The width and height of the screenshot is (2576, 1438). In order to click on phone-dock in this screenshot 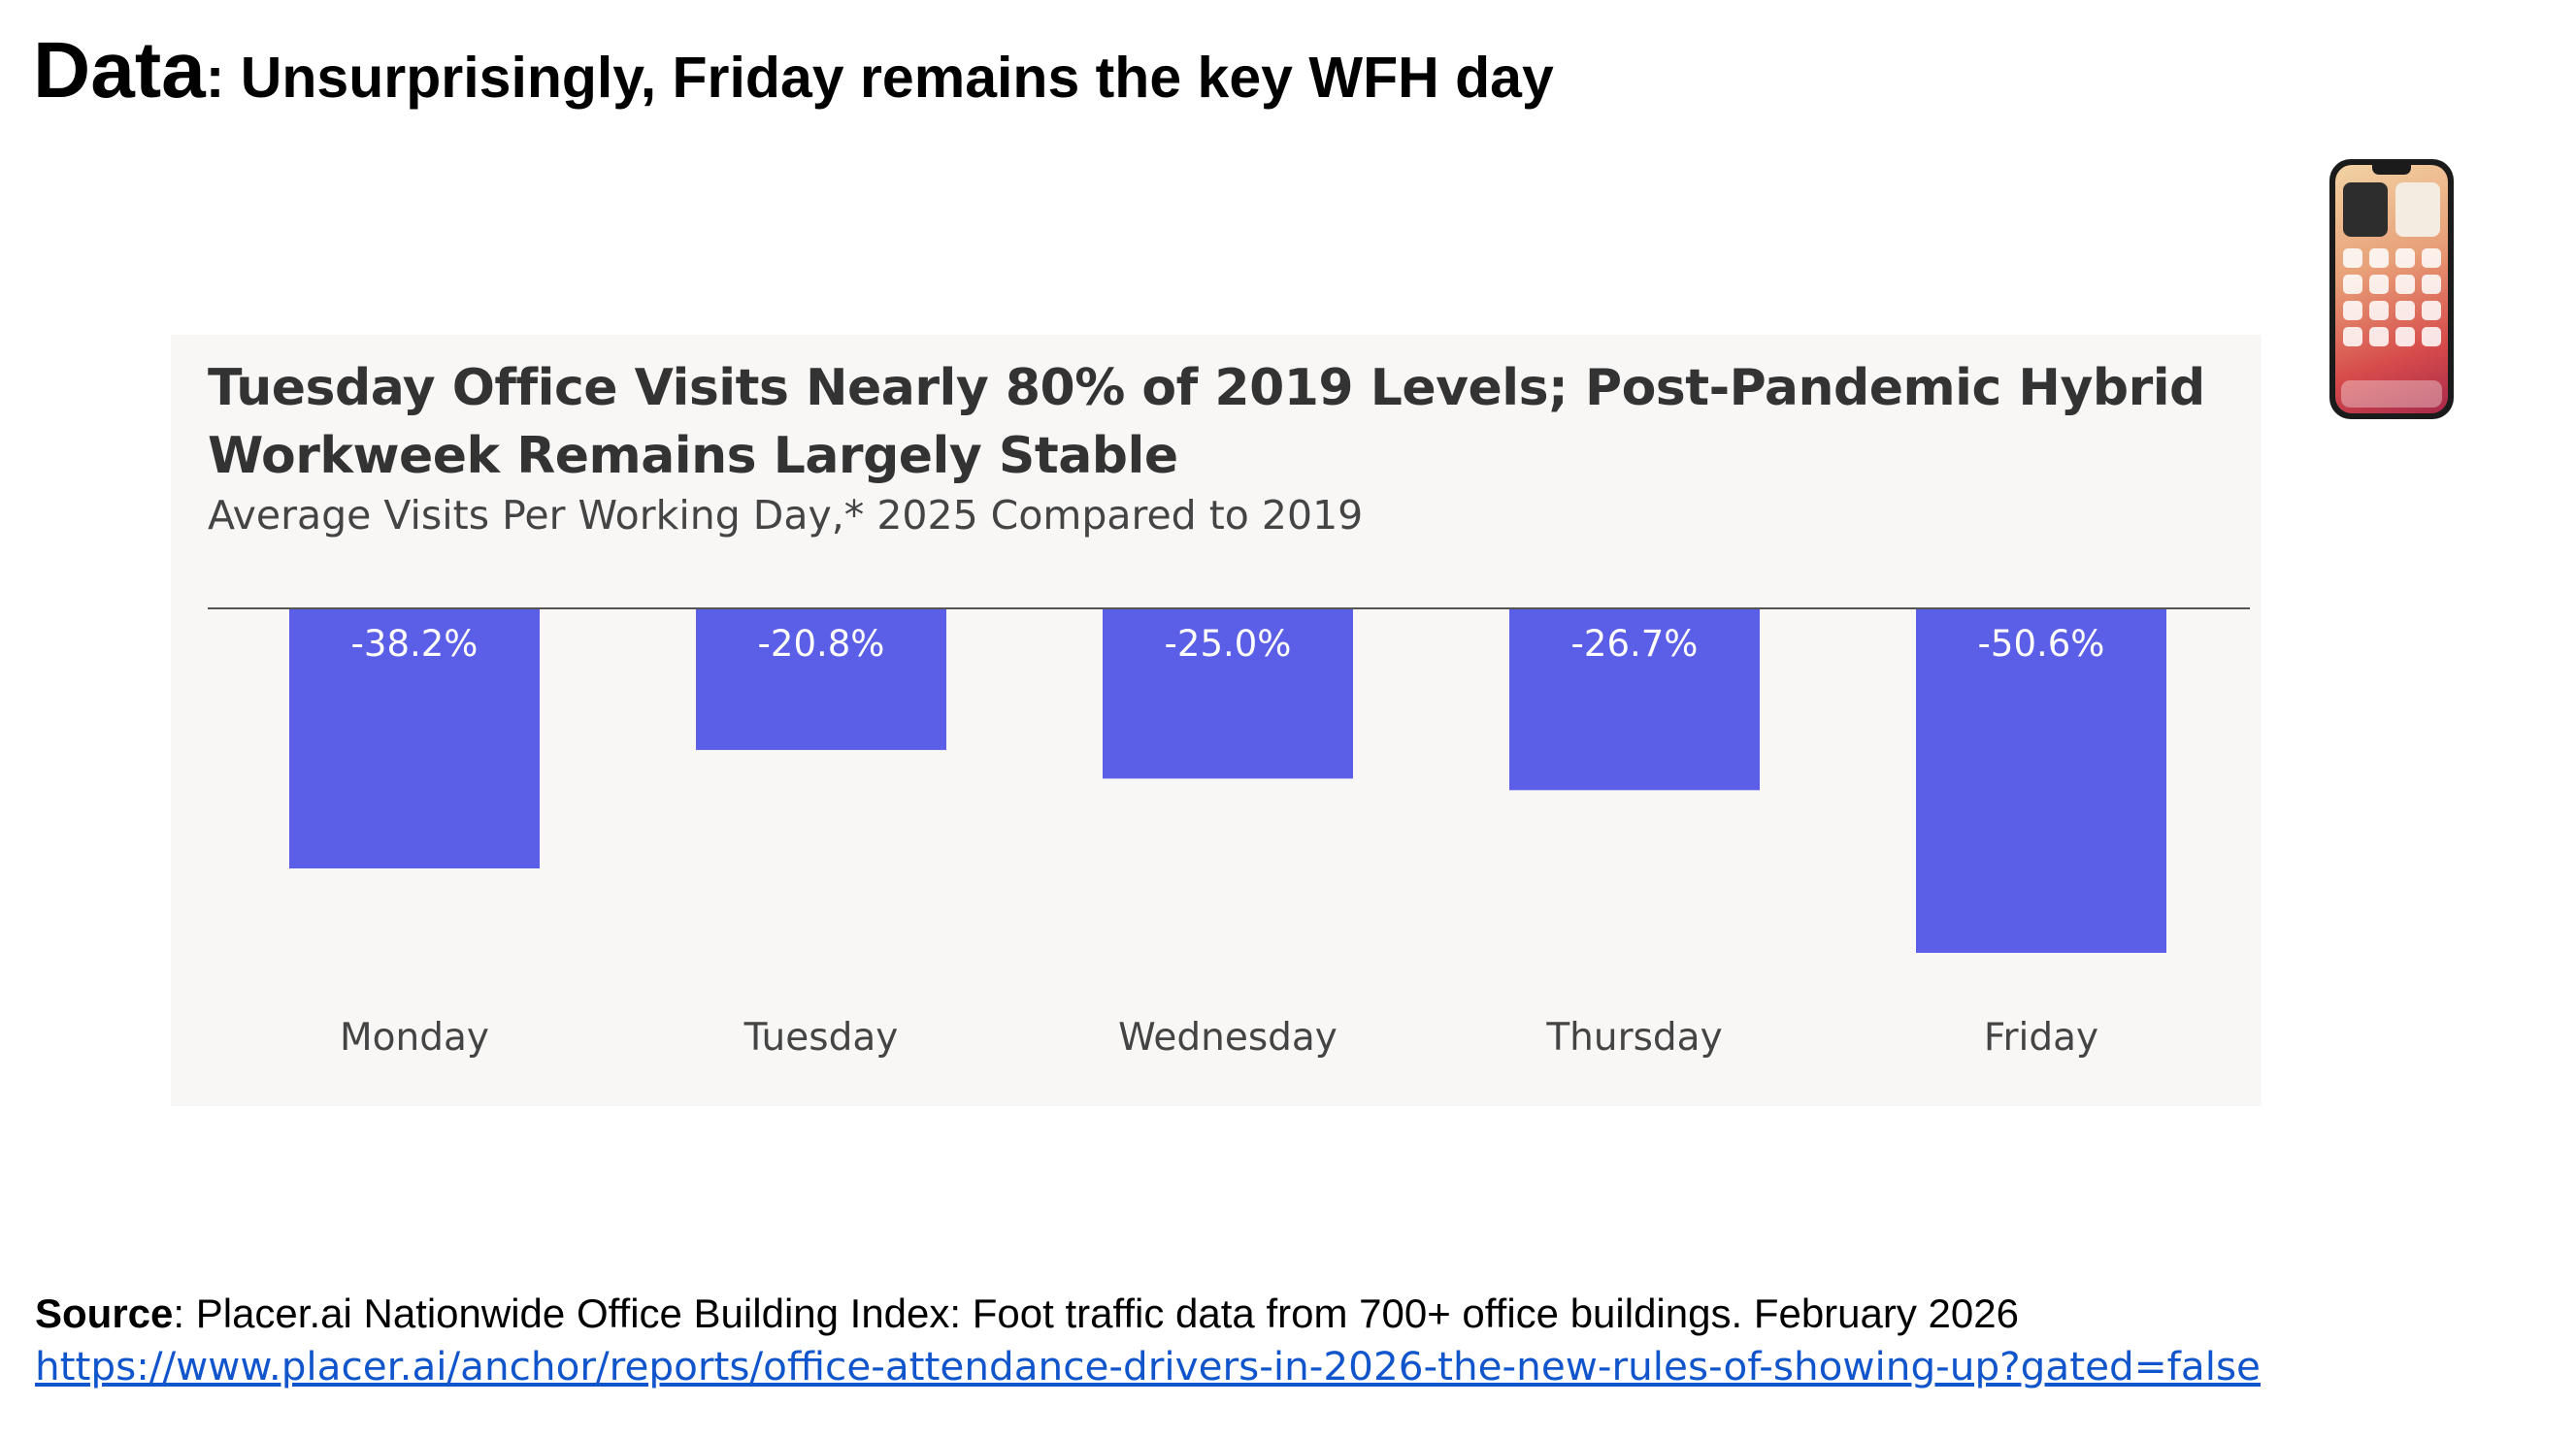, I will do `click(2391, 394)`.